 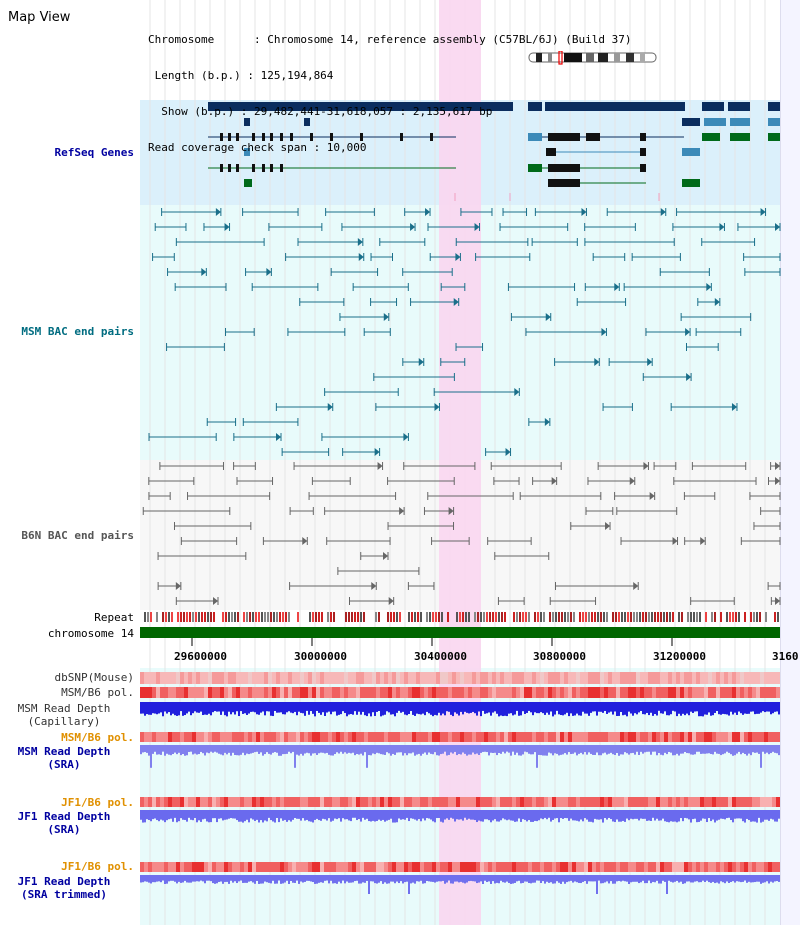 I want to click on msm-bac-label: MSM BAC end pairs, so click(x=77, y=331).